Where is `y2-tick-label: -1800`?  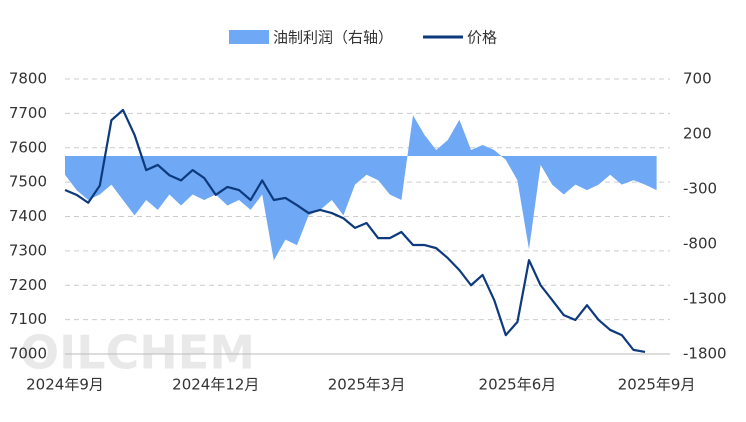
y2-tick-label: -1800 is located at coordinates (705, 354).